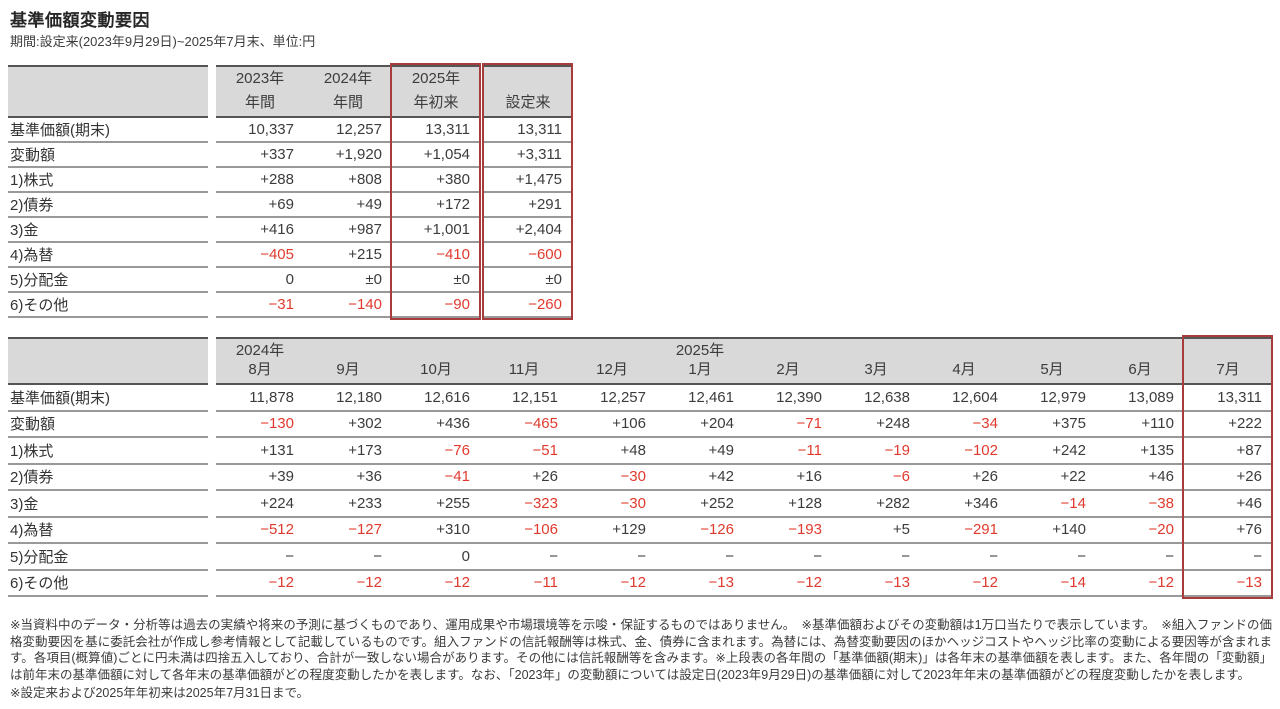 The image size is (1280, 709). I want to click on value-cell: −127, so click(348, 531).